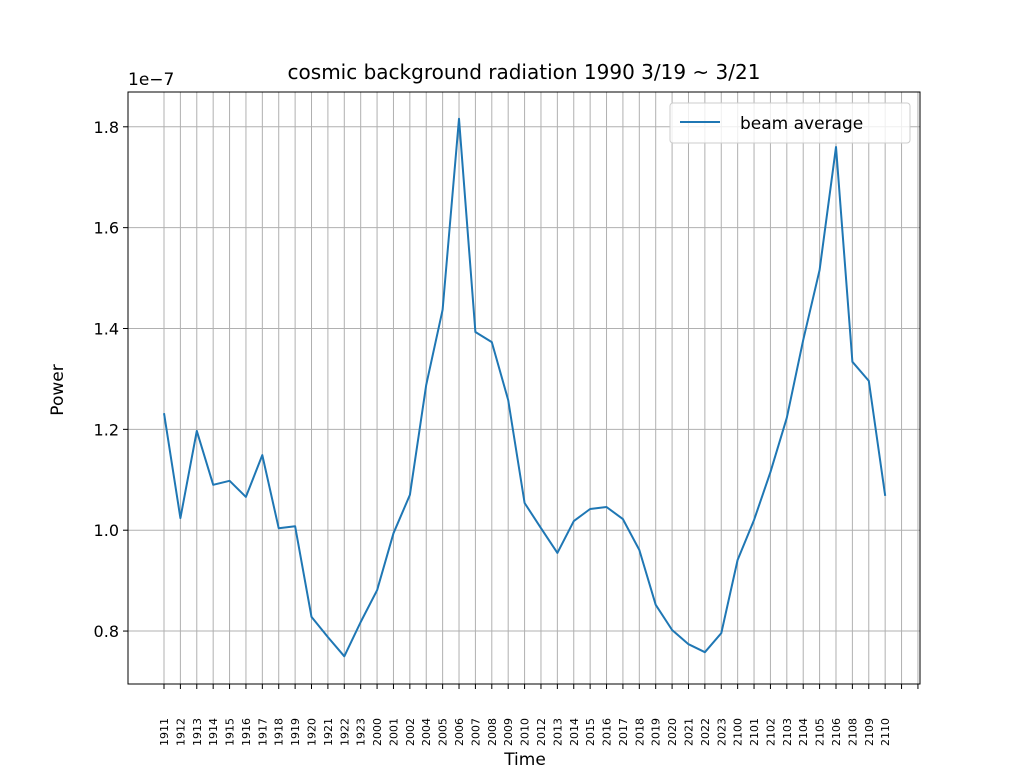  Describe the element at coordinates (213, 732) in the screenshot. I see `x-tick-label: 1914` at that location.